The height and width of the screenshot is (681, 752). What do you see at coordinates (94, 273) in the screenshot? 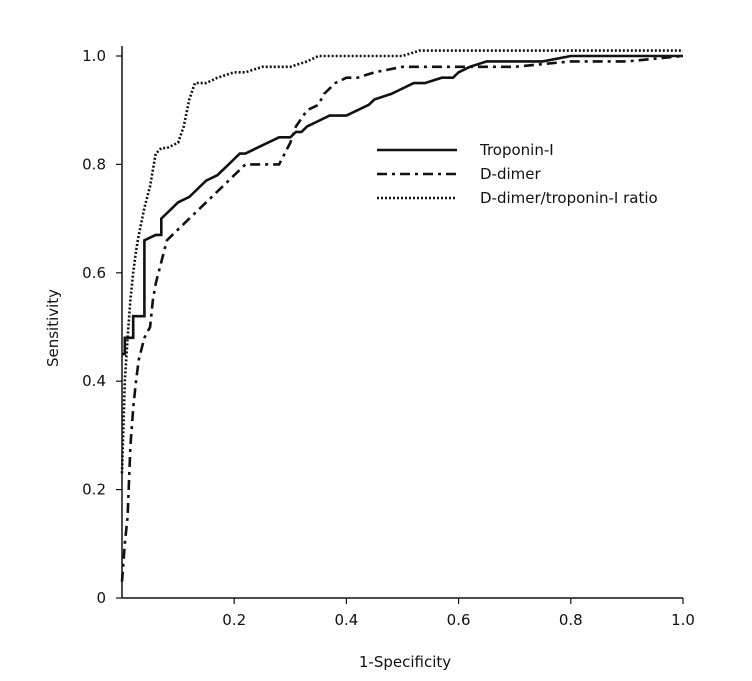
I see `y-tick-label: 0.6` at bounding box center [94, 273].